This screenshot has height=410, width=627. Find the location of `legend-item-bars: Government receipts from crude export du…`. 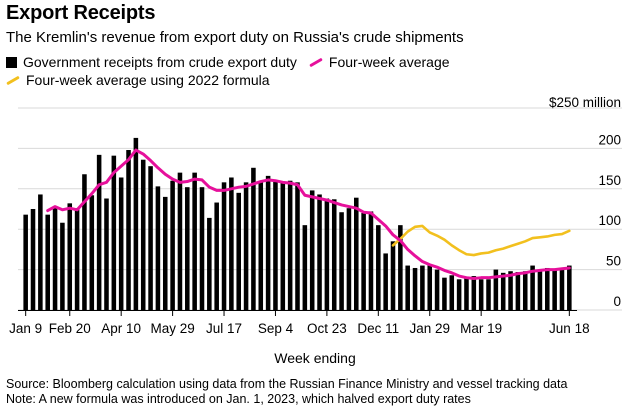

legend-item-bars: Government receipts from crude export du… is located at coordinates (151, 62).